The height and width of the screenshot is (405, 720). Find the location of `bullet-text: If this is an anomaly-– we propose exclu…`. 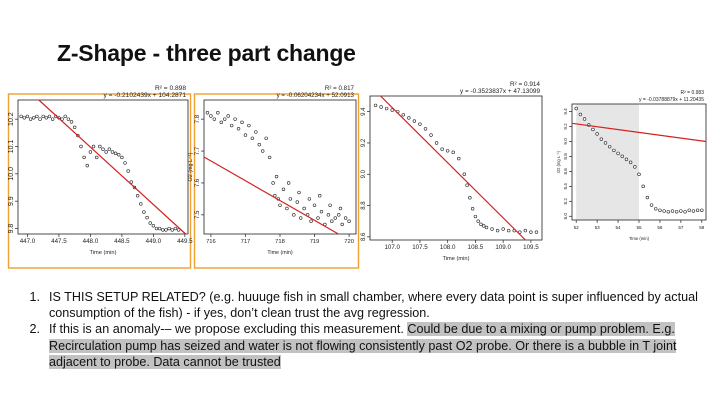

bullet-text: If this is an anomaly-– we propose exclu… is located at coordinates (228, 329).